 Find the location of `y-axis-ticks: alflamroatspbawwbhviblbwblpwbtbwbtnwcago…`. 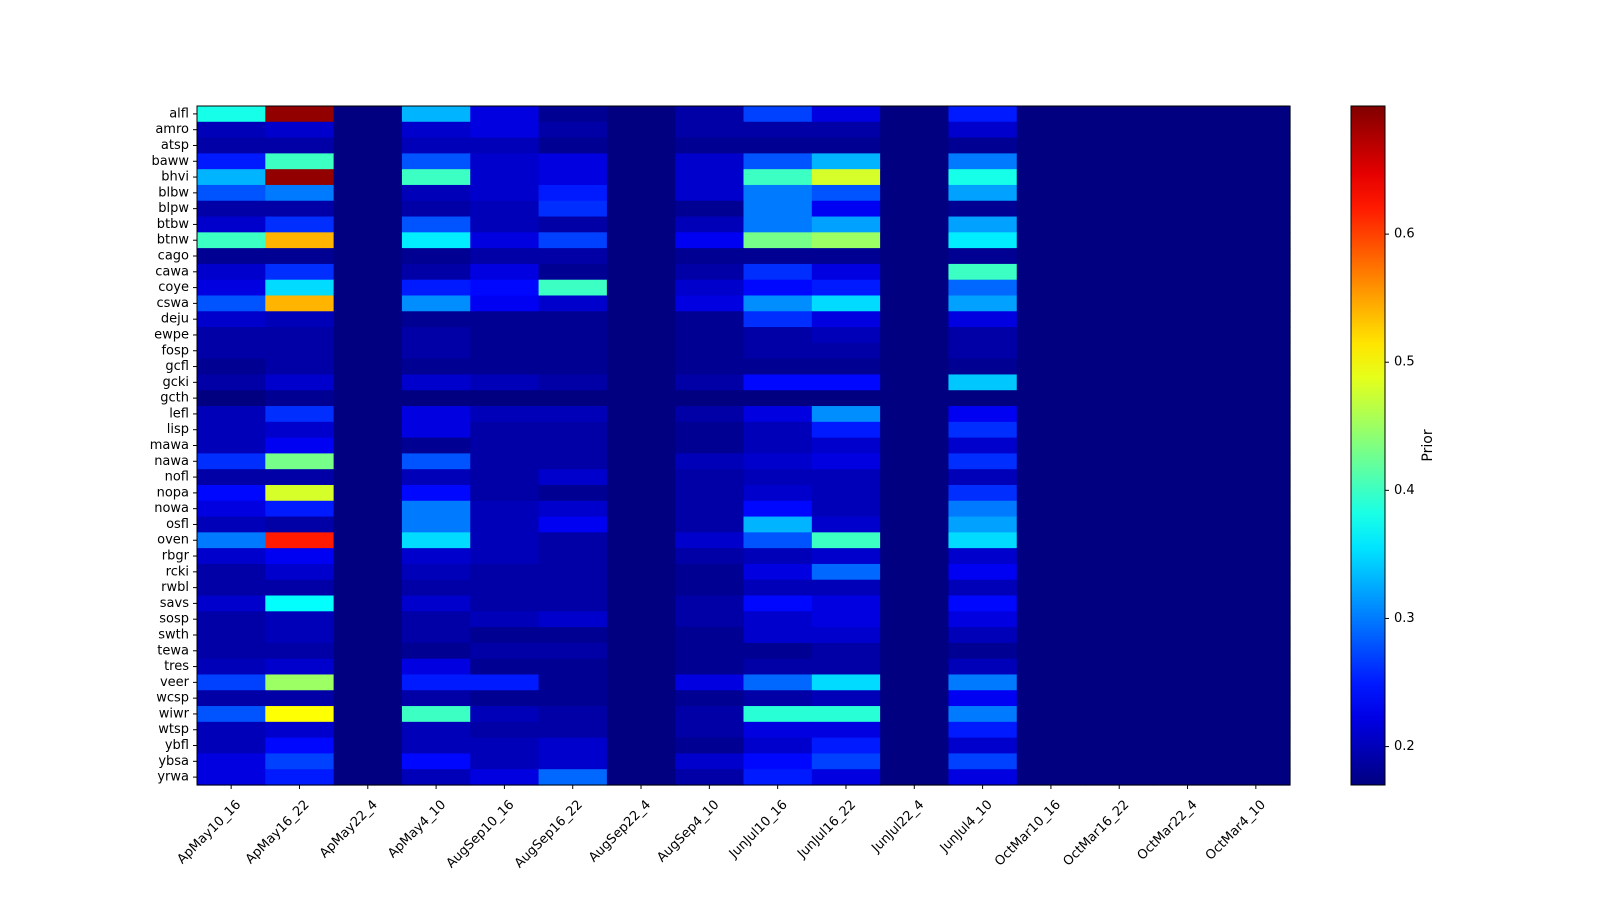

y-axis-ticks: alflamroatspbawwbhviblbwblpwbtbwbtnwcago… is located at coordinates (173, 445).